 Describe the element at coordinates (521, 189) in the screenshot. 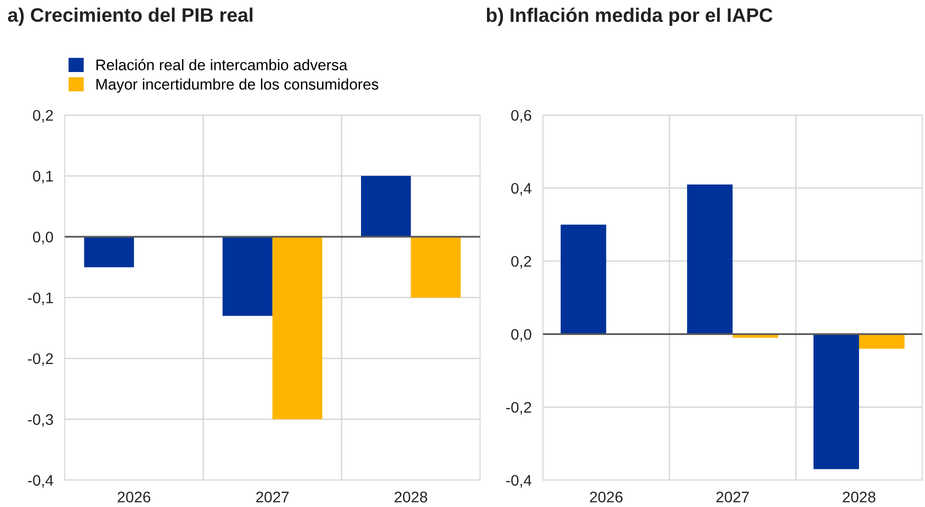

I see `y-tick-label: 0,4` at that location.